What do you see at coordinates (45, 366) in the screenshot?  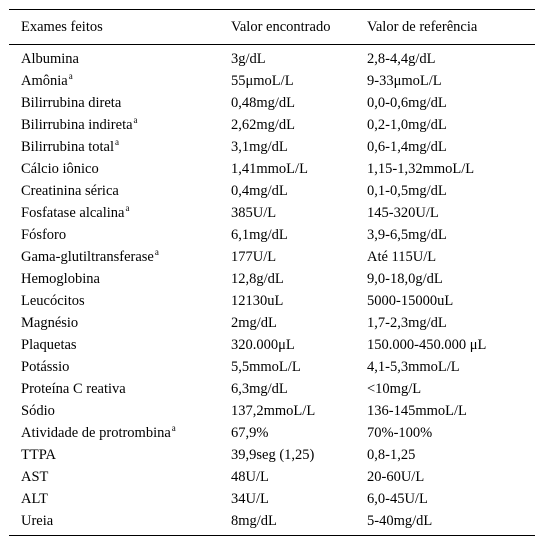 I see `exam-name: Potássio` at bounding box center [45, 366].